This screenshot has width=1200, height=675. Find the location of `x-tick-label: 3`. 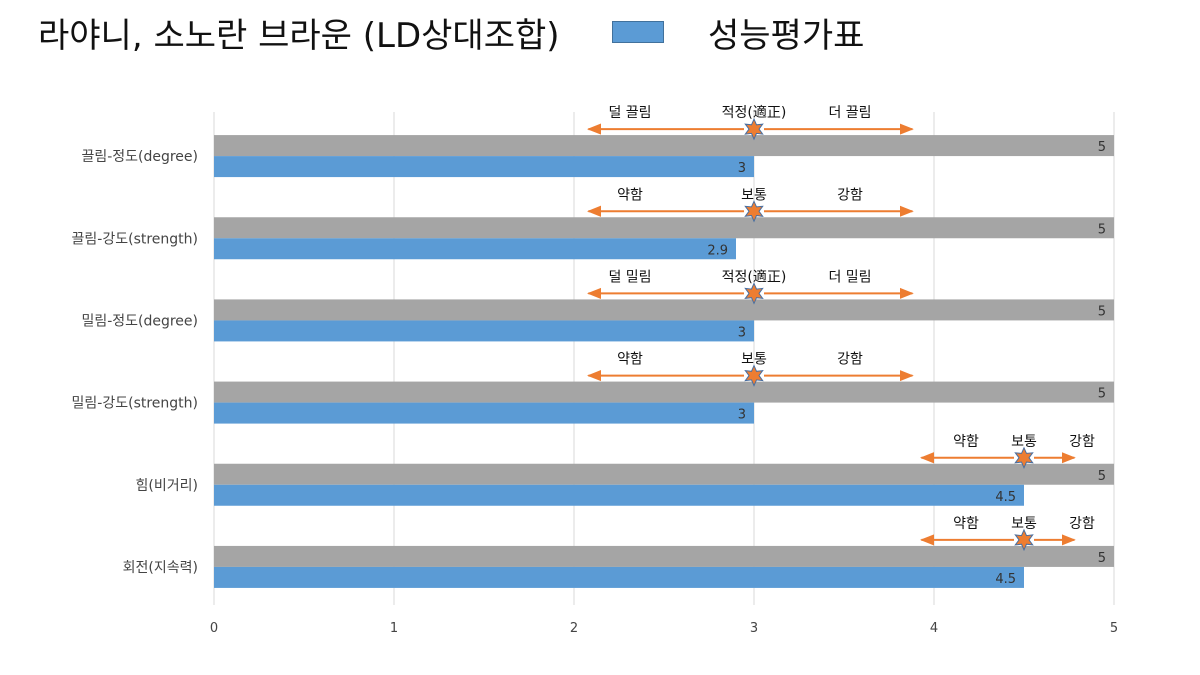

x-tick-label: 3 is located at coordinates (754, 628).